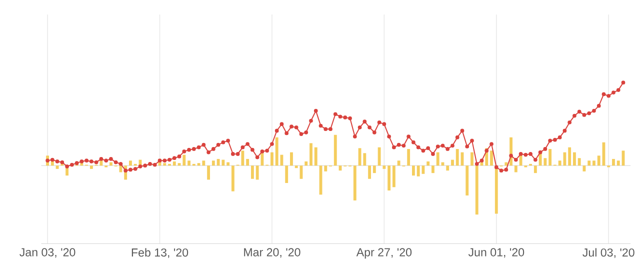 The image size is (637, 272). What do you see at coordinates (272, 253) in the screenshot?
I see `x-tick-label: Mar 20, '20` at bounding box center [272, 253].